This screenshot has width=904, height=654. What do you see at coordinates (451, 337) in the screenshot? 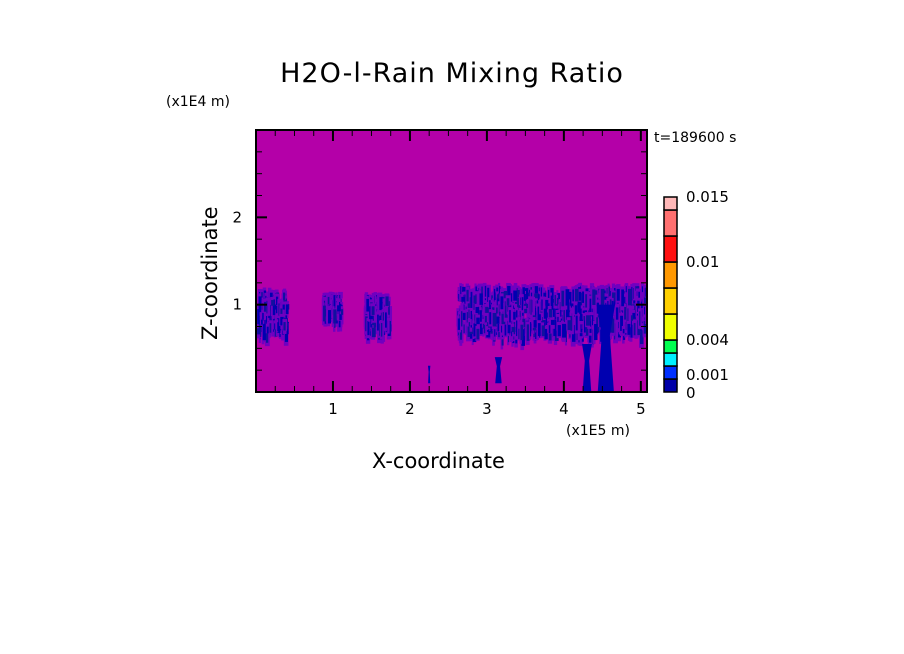
I see `contour-field` at bounding box center [451, 337].